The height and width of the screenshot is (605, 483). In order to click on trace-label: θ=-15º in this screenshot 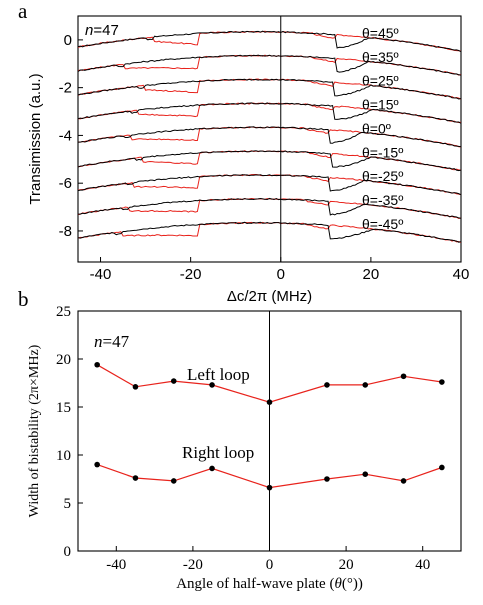, I will do `click(382, 152)`.